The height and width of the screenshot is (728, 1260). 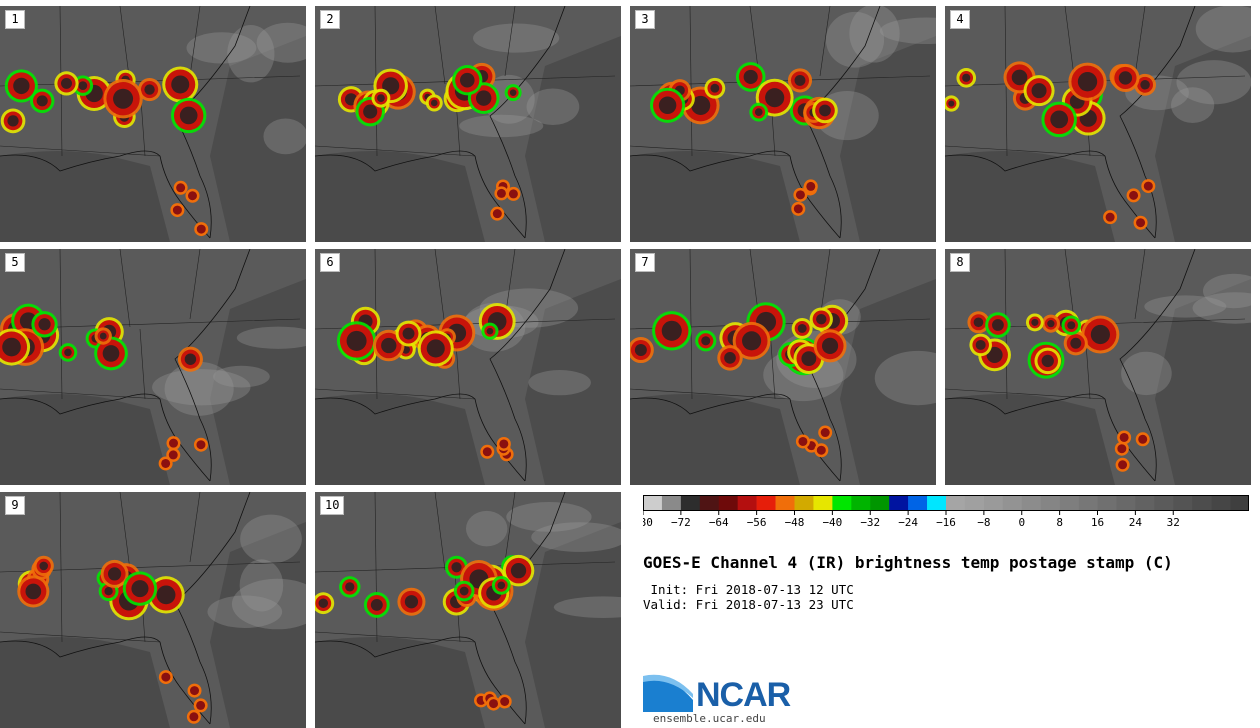 What do you see at coordinates (15, 19) in the screenshot?
I see `member-label: 1` at bounding box center [15, 19].